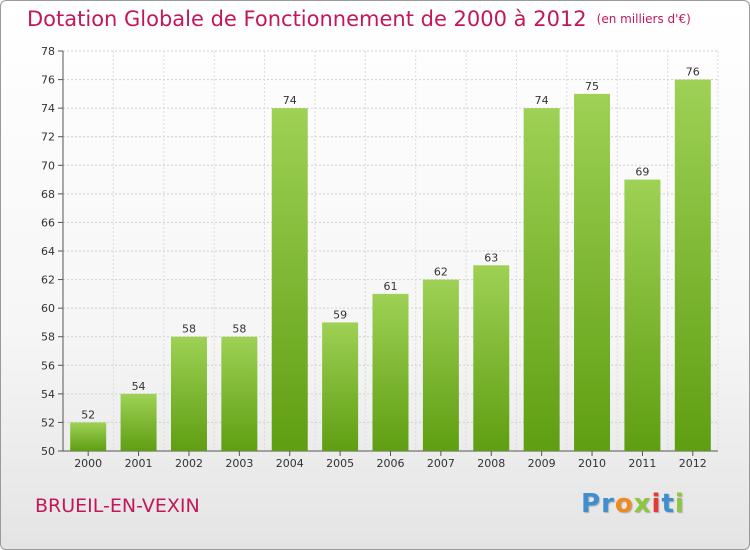 This screenshot has width=750, height=550. I want to click on data-label: 62, so click(441, 272).